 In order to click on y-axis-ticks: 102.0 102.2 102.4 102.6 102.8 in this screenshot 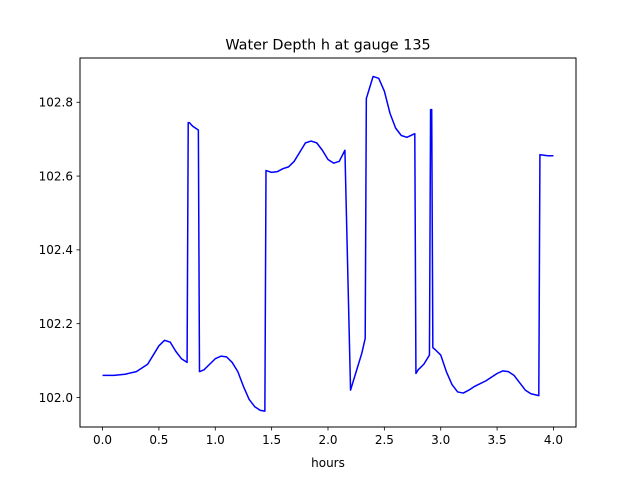, I will do `click(59, 250)`.